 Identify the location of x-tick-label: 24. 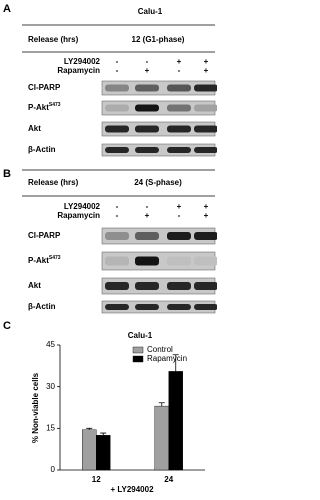
(168, 479).